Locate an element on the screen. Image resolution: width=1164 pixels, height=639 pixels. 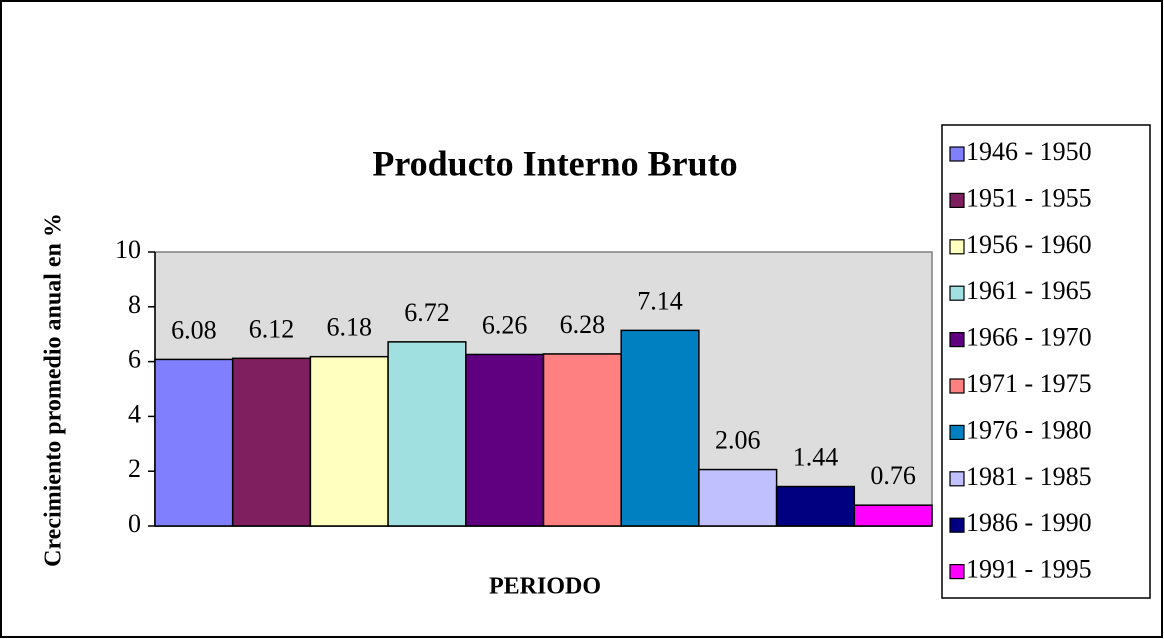
data-label: 1.44 is located at coordinates (816, 457).